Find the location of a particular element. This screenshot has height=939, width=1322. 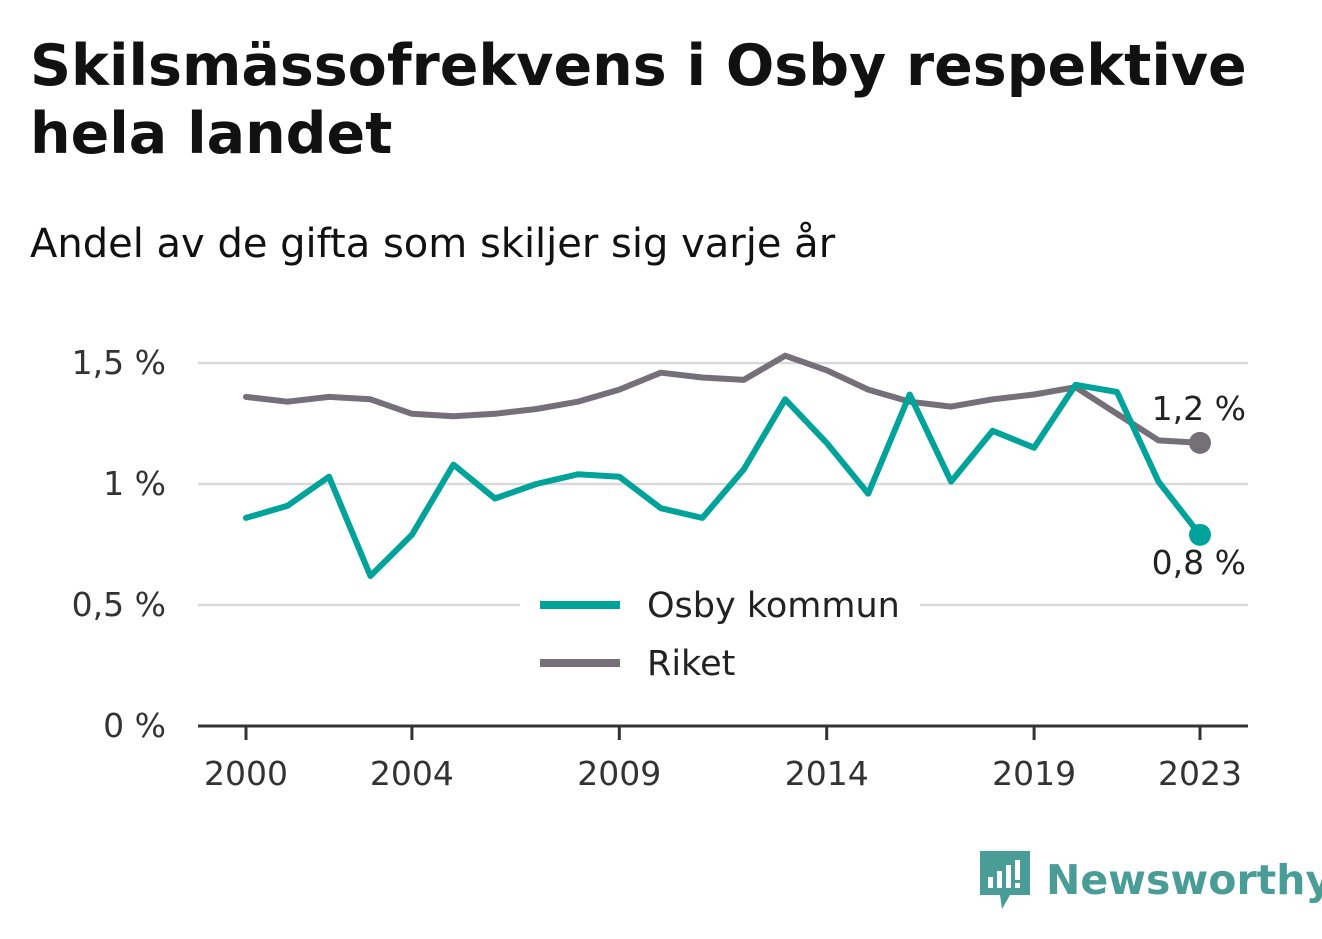

y-tick-label: 0,5 % is located at coordinates (119, 604).